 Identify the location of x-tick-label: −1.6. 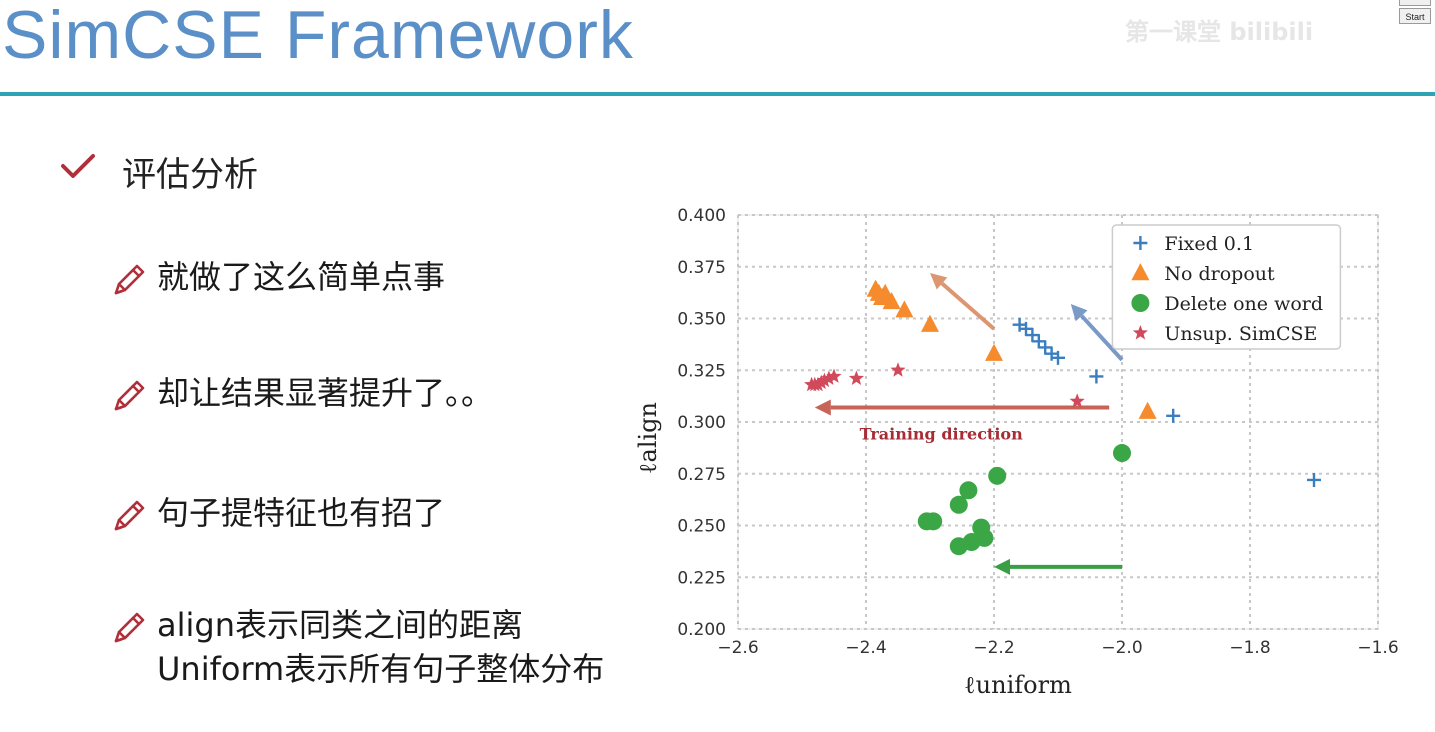
(1377, 648).